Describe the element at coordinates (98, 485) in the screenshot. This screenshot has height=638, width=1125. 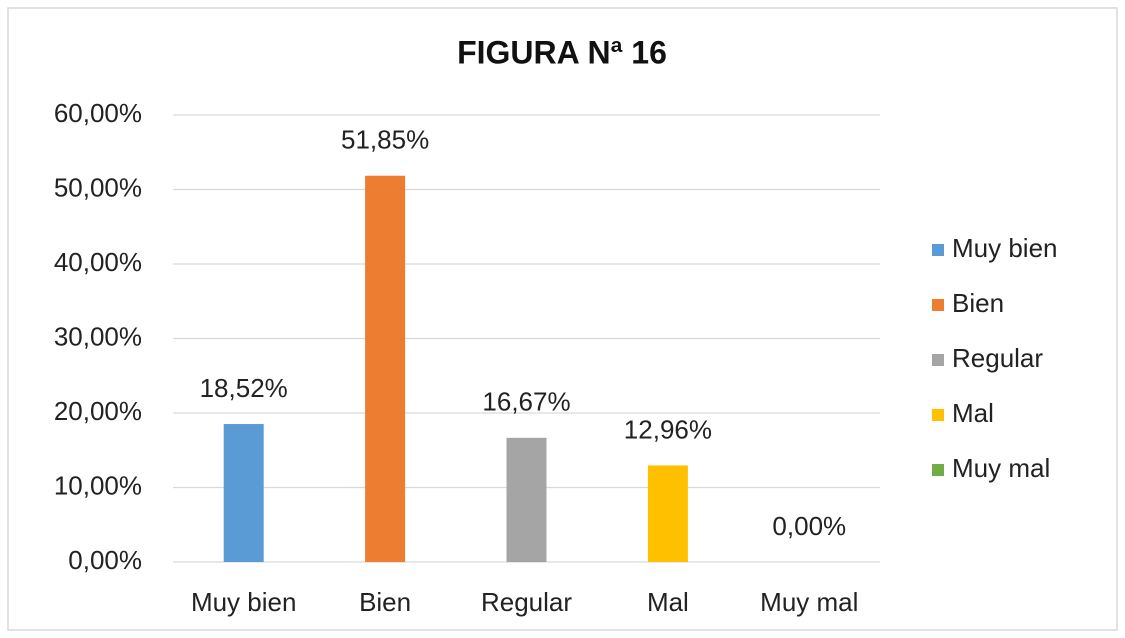
I see `y-tick-label: 10,00%` at that location.